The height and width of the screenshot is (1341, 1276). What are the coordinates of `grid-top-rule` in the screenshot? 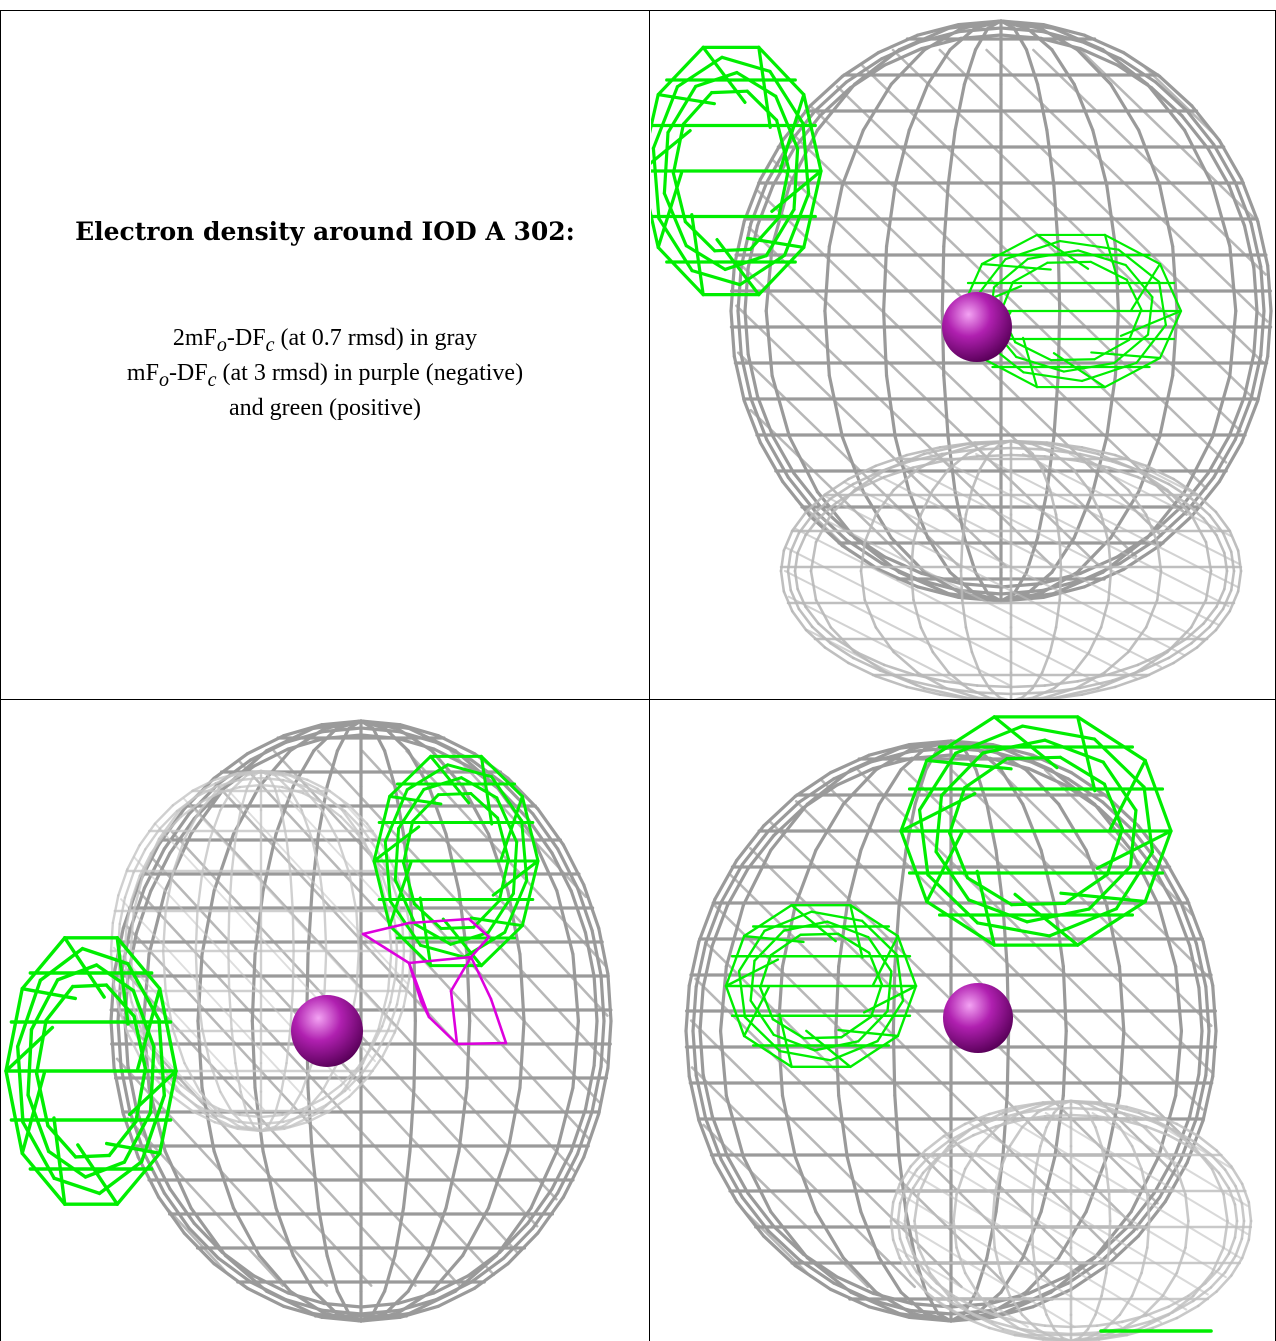 It's located at (638, 10).